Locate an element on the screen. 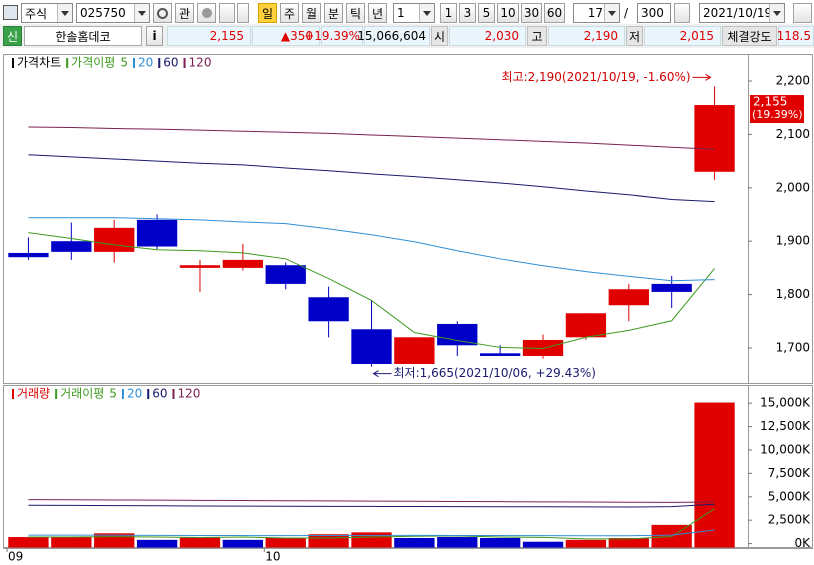 The image size is (814, 565). low-label: 저 is located at coordinates (634, 36).